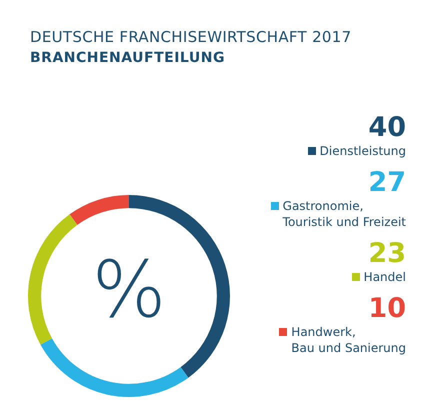 This screenshot has height=417, width=440. Describe the element at coordinates (386, 127) in the screenshot. I see `data-label: 40` at that location.